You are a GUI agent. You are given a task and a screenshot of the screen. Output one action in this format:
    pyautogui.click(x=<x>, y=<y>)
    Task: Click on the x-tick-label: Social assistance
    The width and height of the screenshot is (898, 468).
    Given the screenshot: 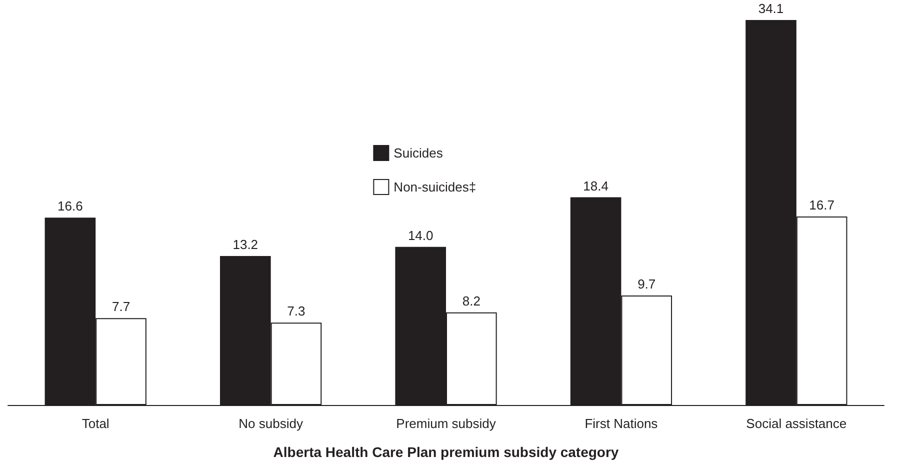 What is the action you would take?
    pyautogui.click(x=796, y=423)
    